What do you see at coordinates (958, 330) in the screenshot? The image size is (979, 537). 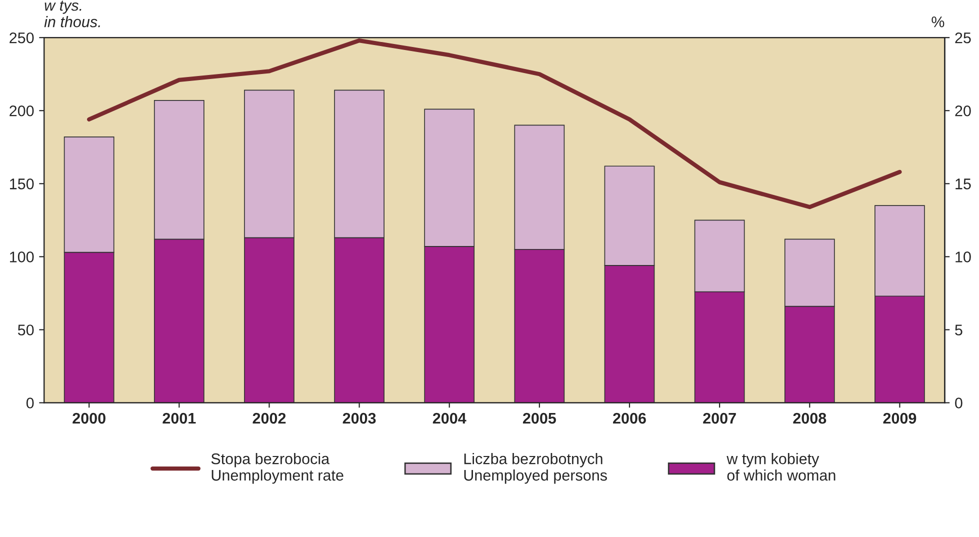 I see `y2-tick-label: 5` at bounding box center [958, 330].